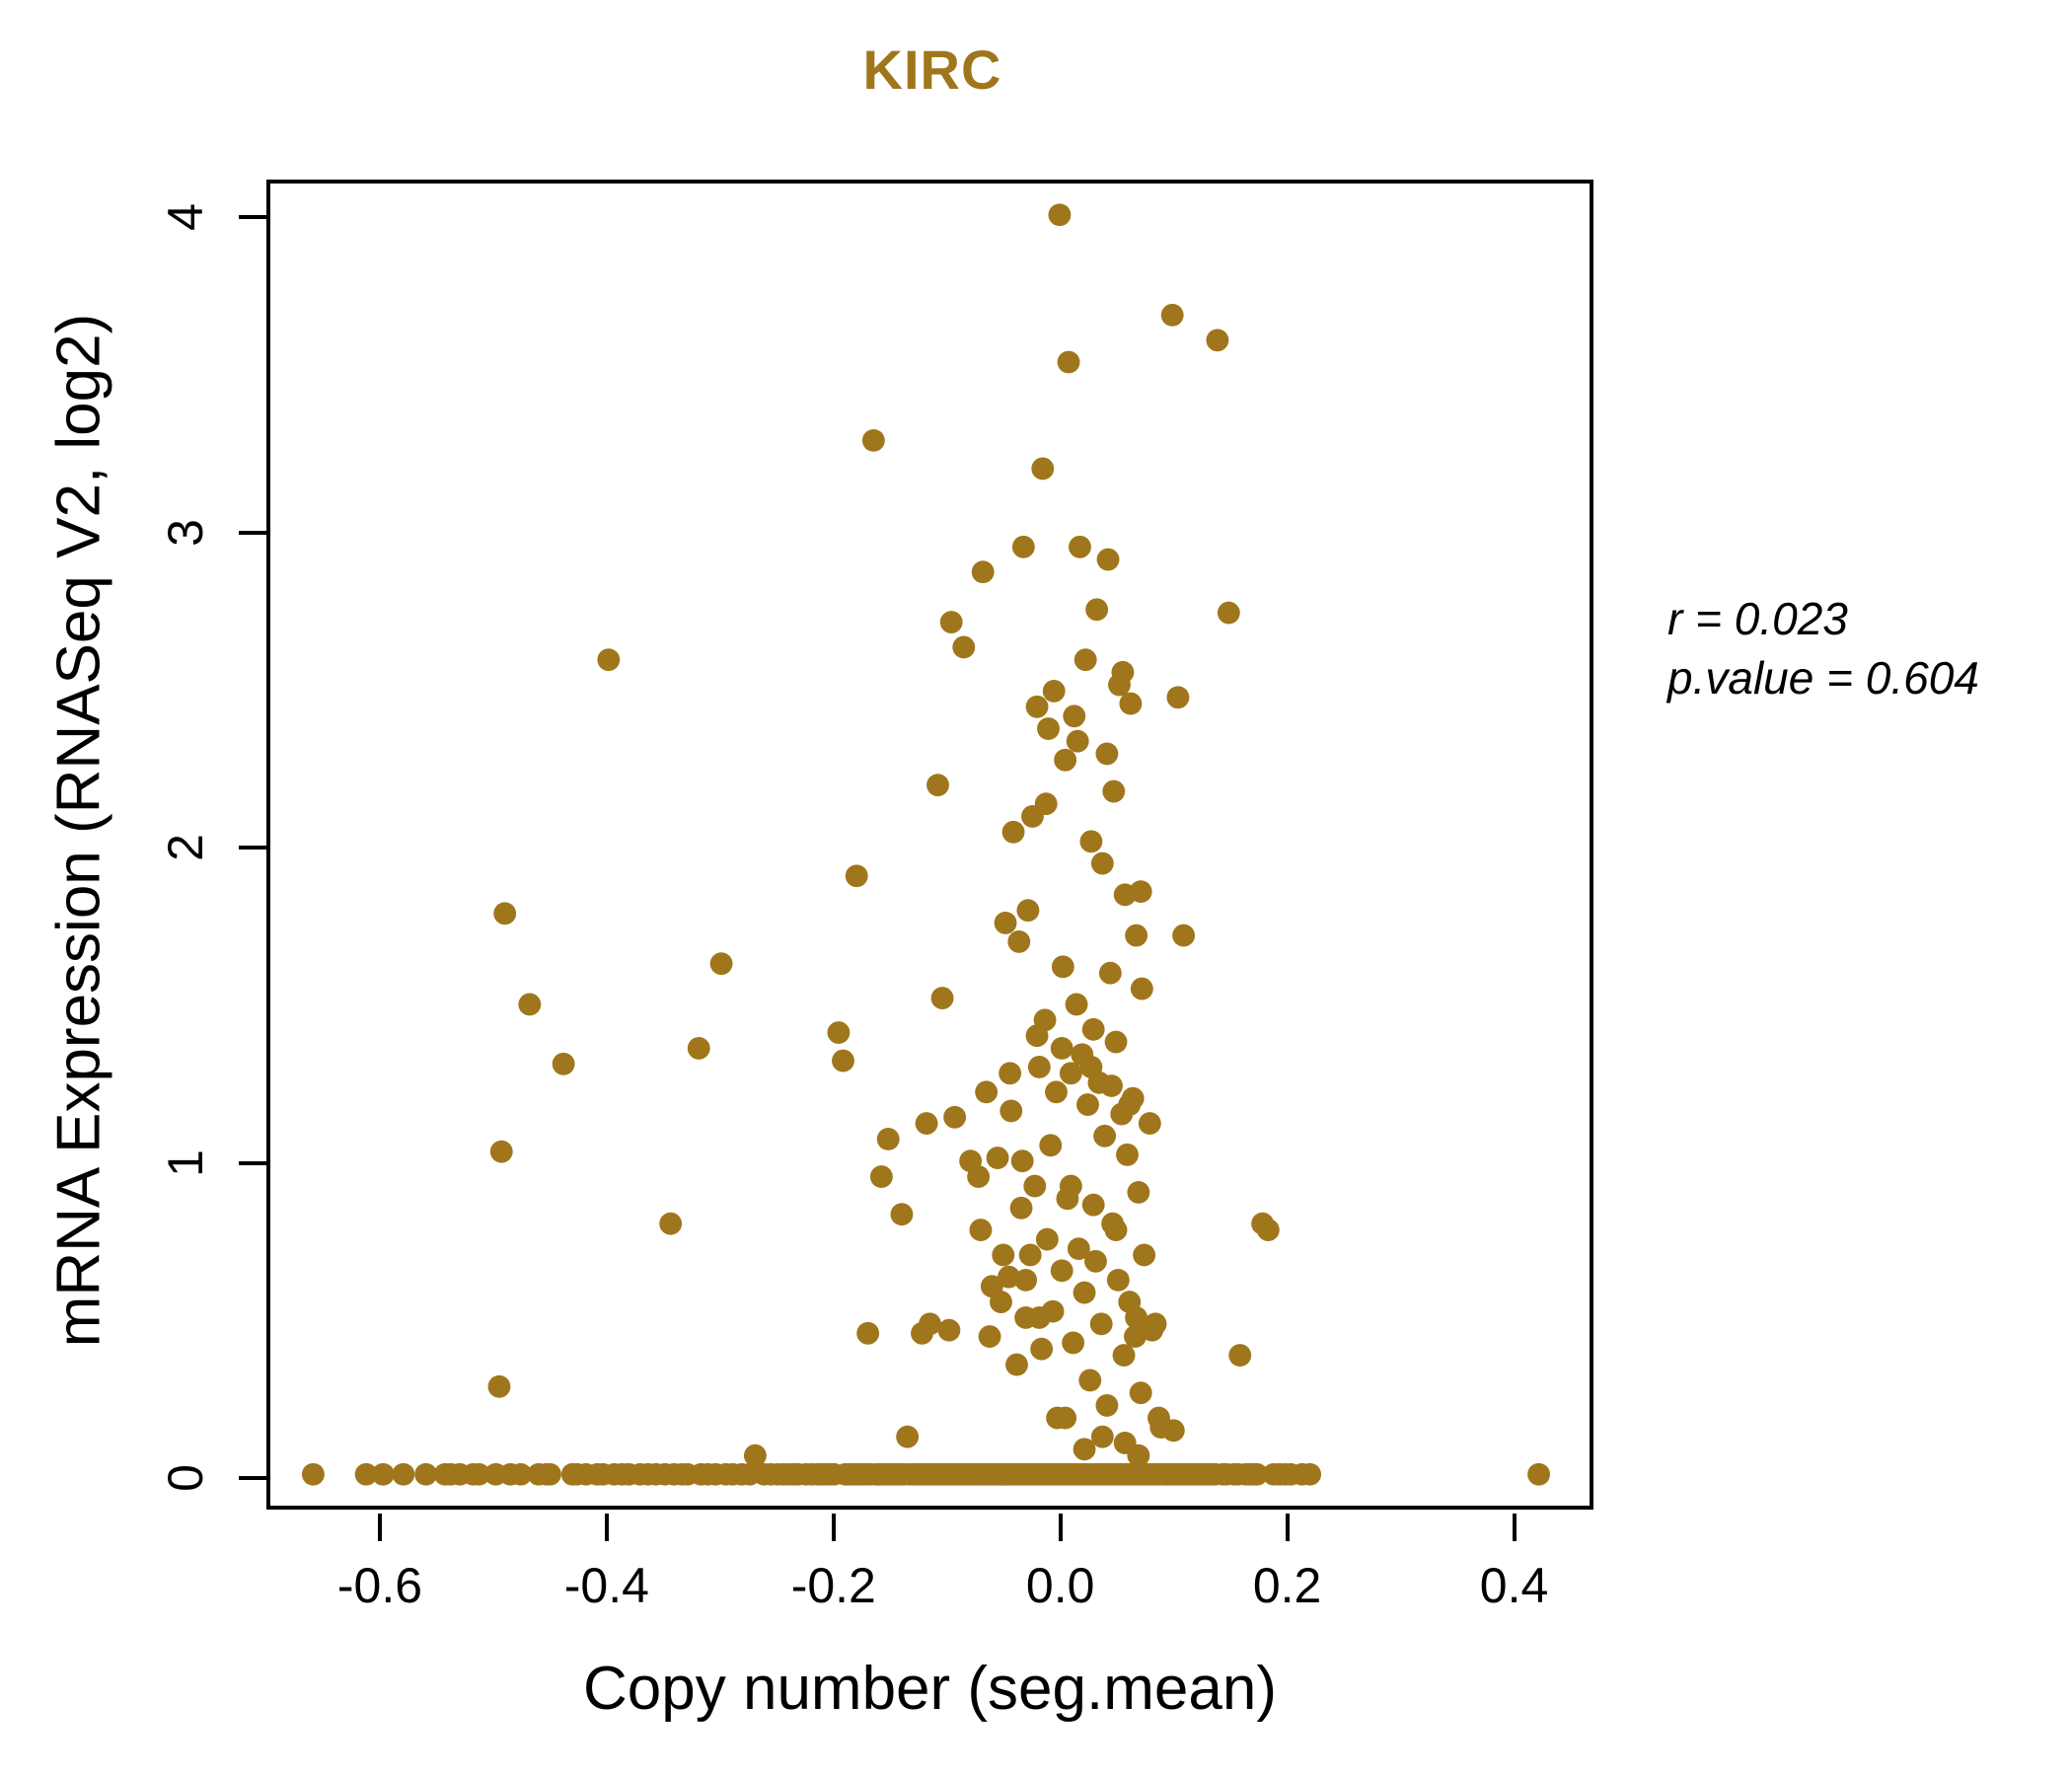 This screenshot has height=1776, width=2072. What do you see at coordinates (186, 218) in the screenshot?
I see `y-tick-label: 4` at bounding box center [186, 218].